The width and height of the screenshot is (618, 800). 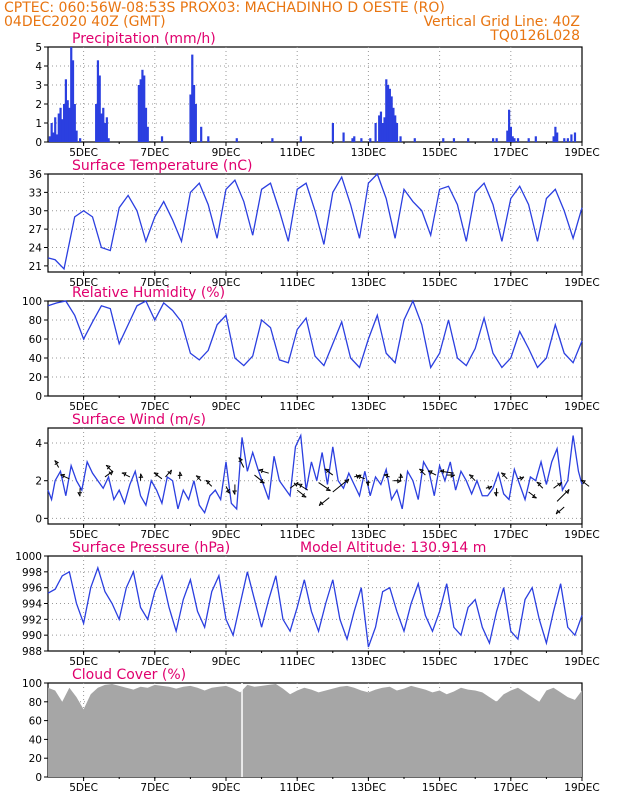 I want to click on y-tick-label: 21, so click(x=35, y=267).